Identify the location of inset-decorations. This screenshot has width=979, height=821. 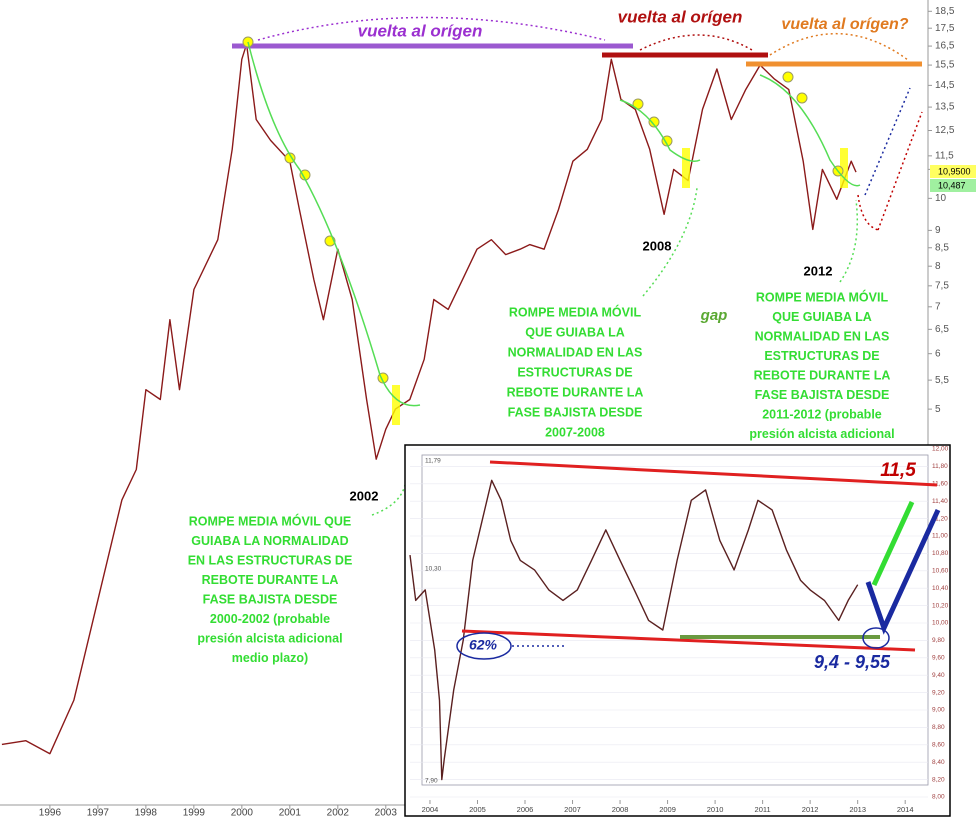
(698, 560).